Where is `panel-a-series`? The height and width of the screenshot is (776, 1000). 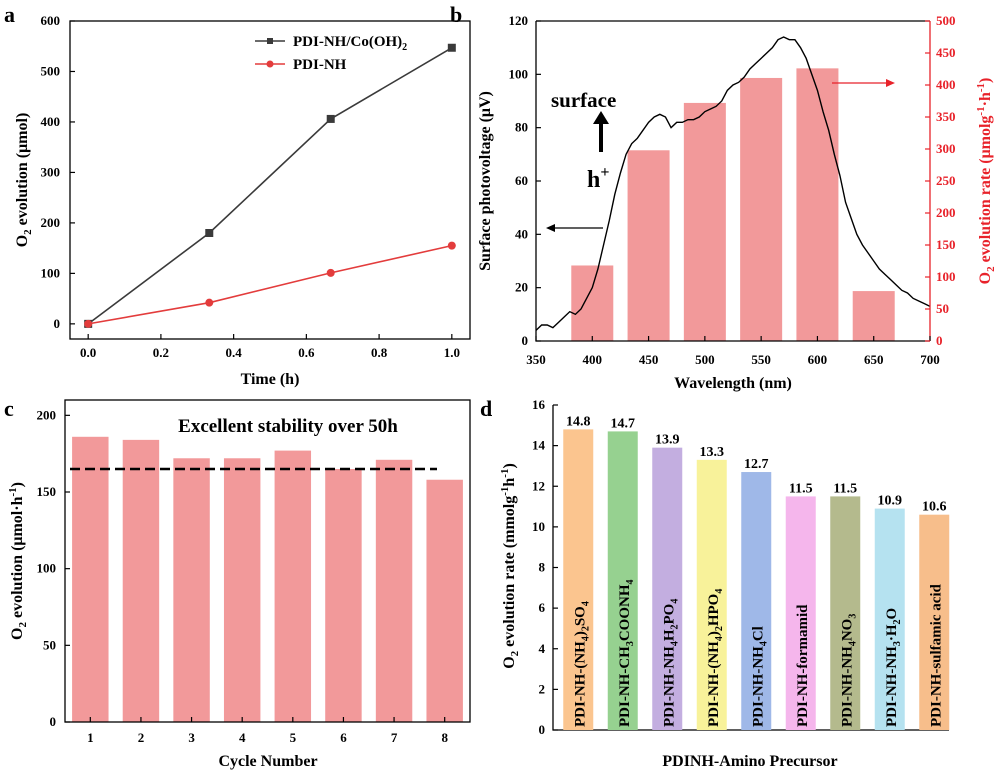 panel-a-series is located at coordinates (270, 185).